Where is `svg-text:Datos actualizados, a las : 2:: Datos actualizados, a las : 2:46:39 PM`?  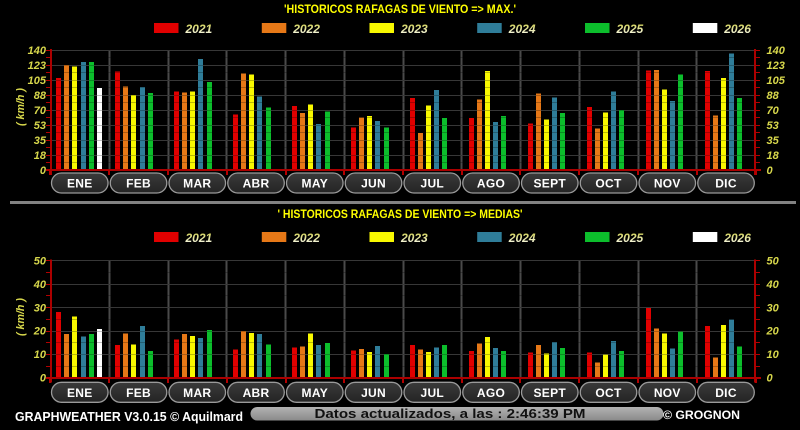
svg-text:Datos actualizados, a las : 2:: Datos actualizados, a las : 2:46:39 PM is located at coordinates (450, 414).